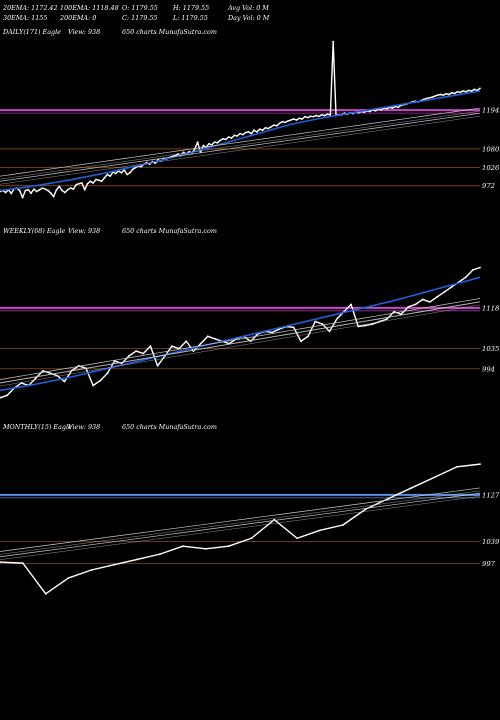  What do you see at coordinates (491, 495) in the screenshot?
I see `level-label-1127: 1127` at bounding box center [491, 495].